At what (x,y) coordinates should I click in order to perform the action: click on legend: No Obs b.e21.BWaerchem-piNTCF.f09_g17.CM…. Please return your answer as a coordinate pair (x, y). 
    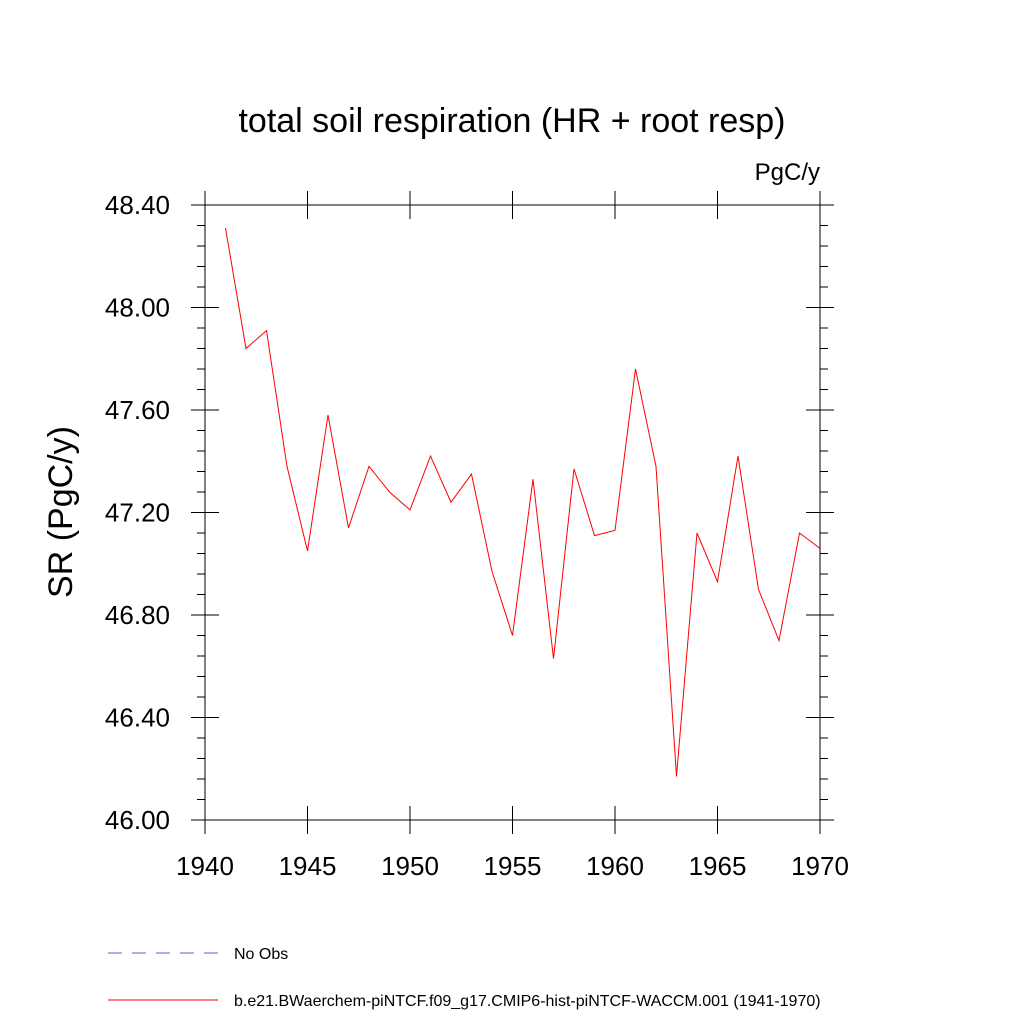
    Looking at the image, I should click on (464, 978).